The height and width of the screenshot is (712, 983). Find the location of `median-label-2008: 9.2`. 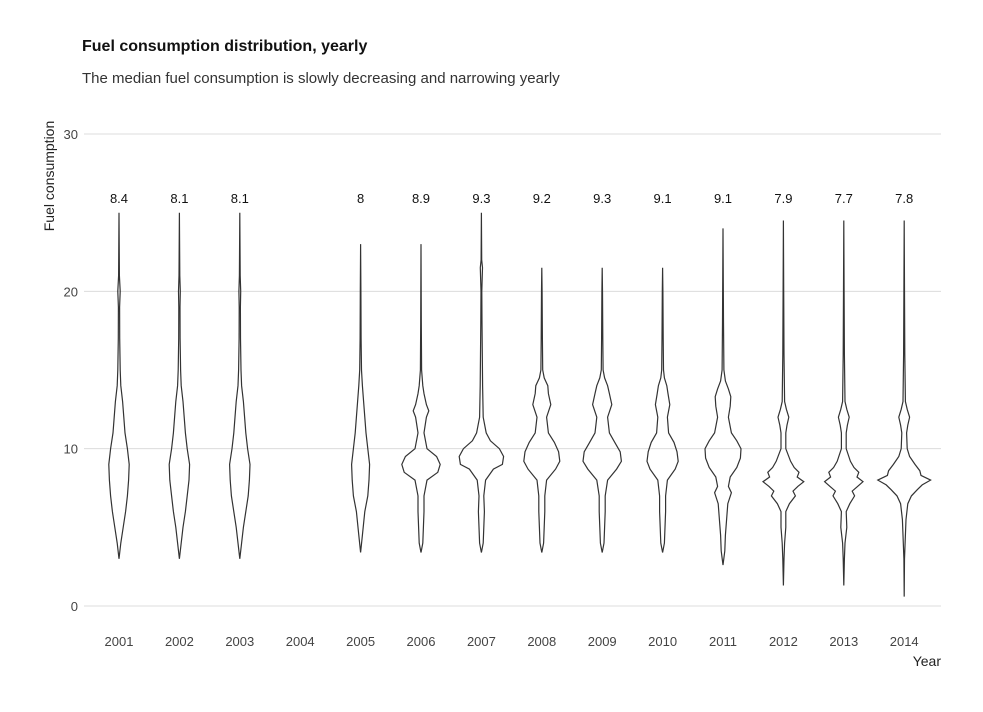

median-label-2008: 9.2 is located at coordinates (542, 198).